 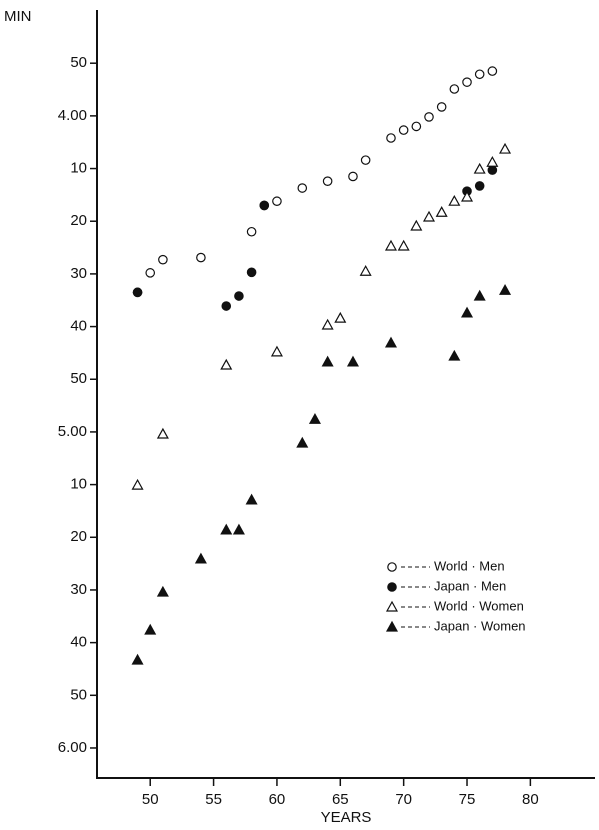 I want to click on legend-label: World · Men, so click(x=469, y=565).